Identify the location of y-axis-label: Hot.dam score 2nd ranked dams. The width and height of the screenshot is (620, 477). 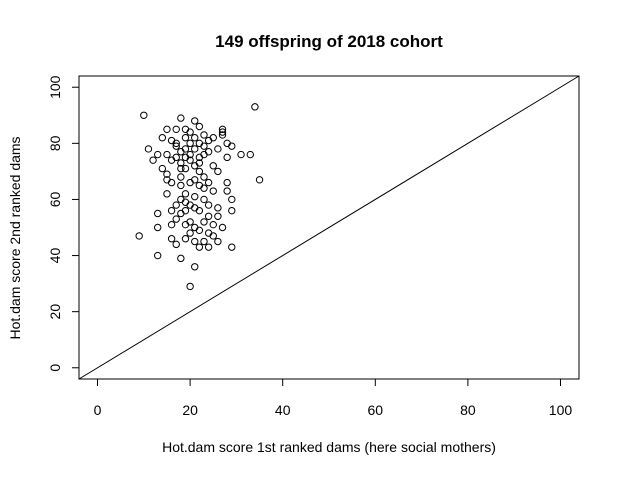
(15, 237).